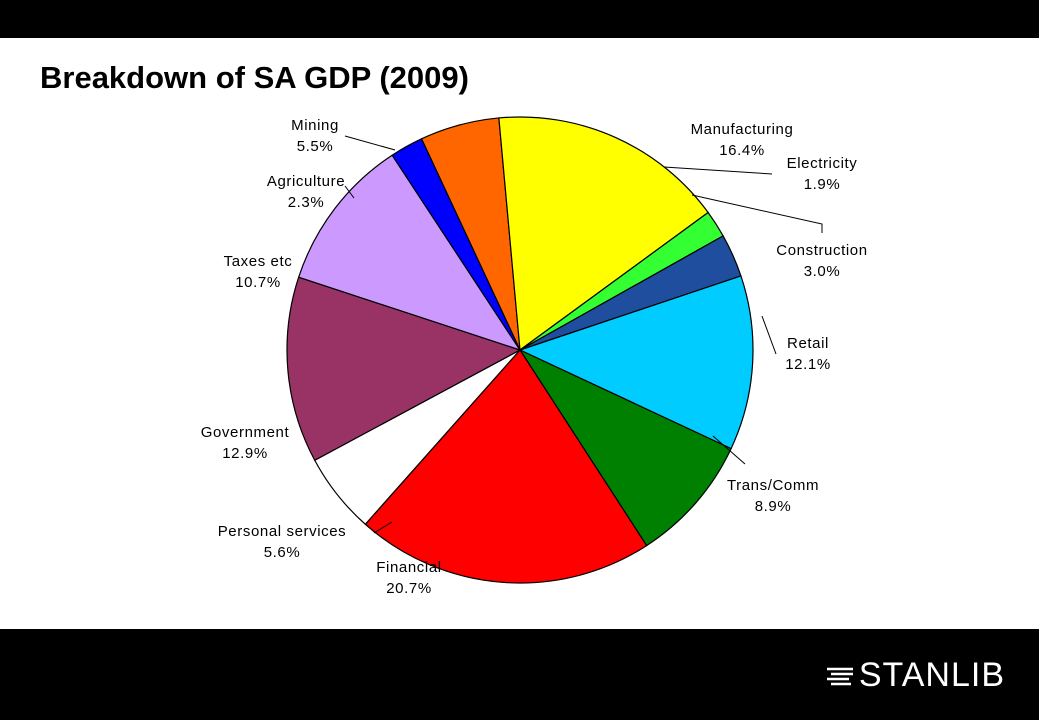  Describe the element at coordinates (742, 129) in the screenshot. I see `slice-label: Manufacturing` at that location.